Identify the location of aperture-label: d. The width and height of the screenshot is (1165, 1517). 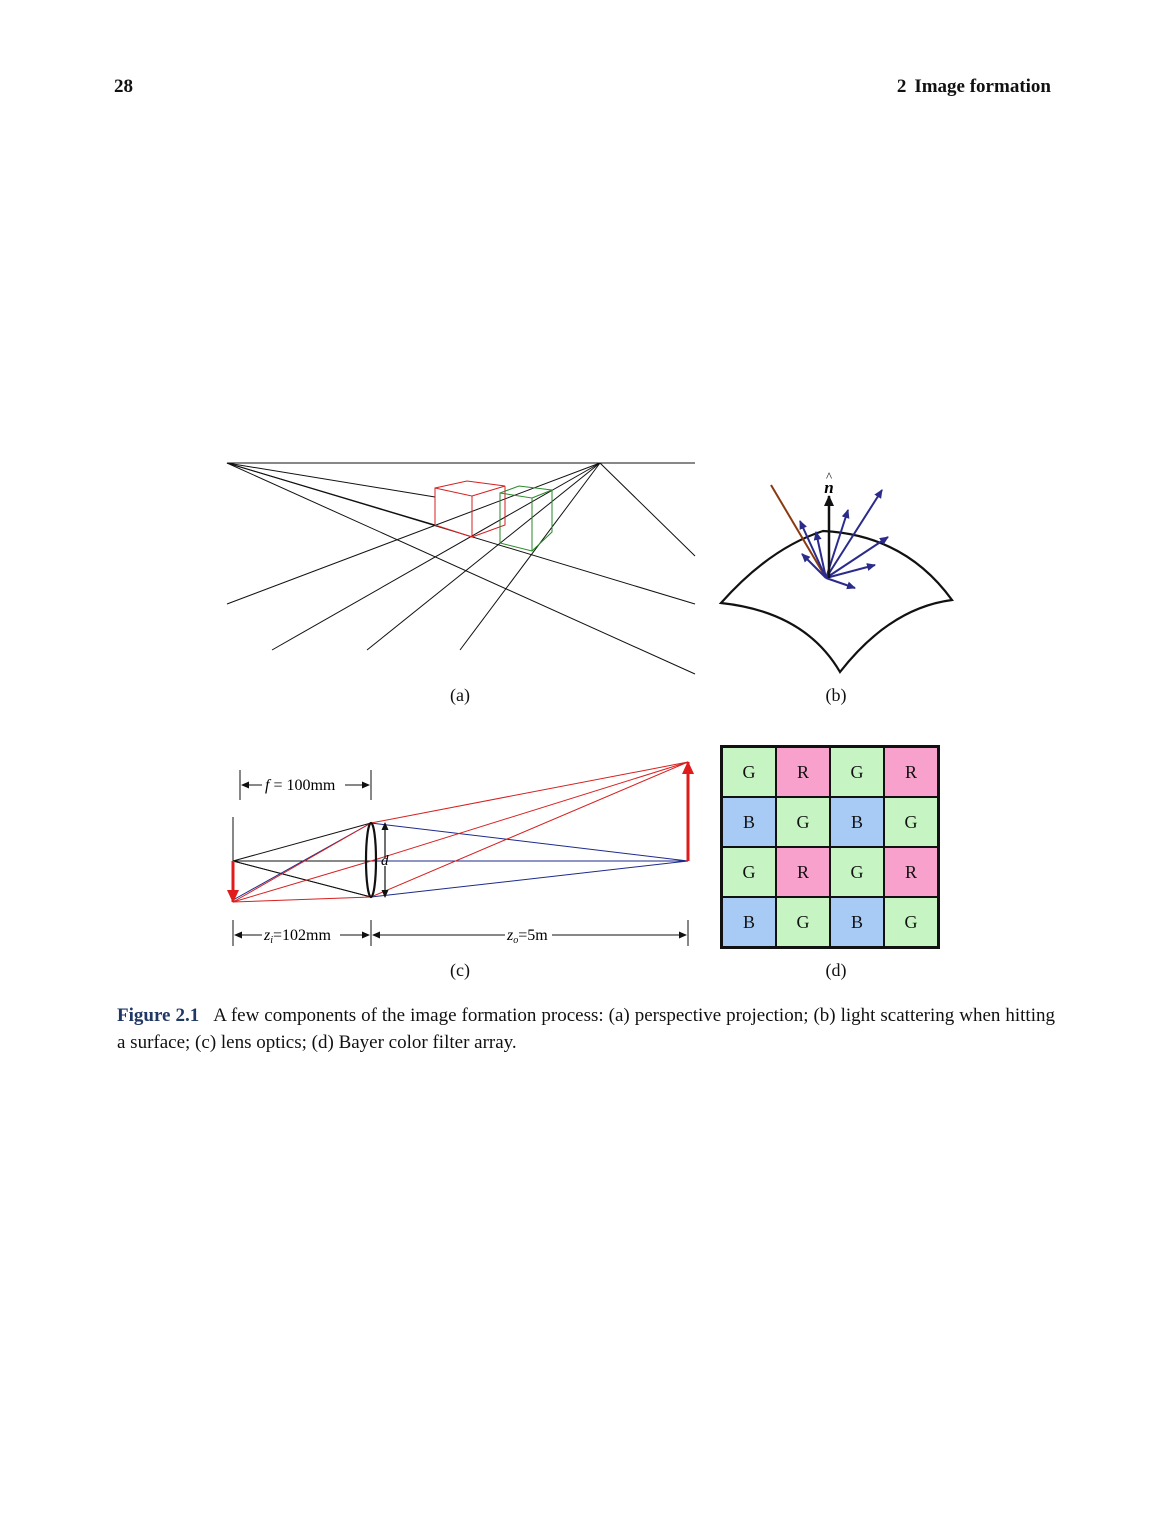
(385, 861).